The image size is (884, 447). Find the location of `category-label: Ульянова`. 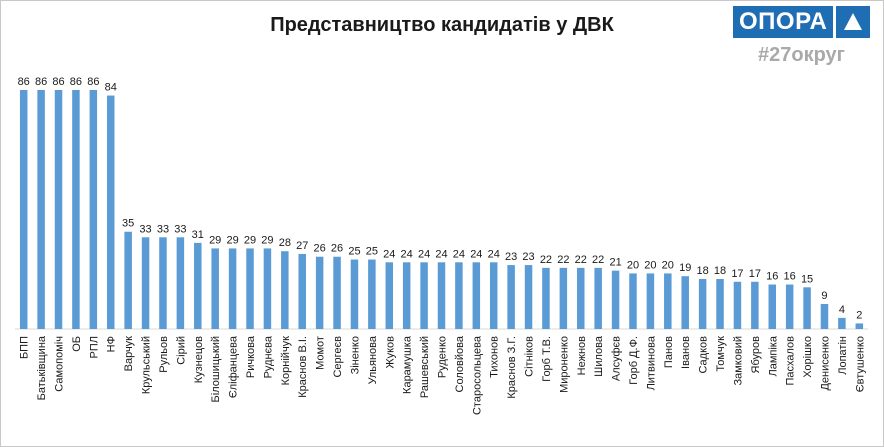

category-label: Ульянова is located at coordinates (373, 359).